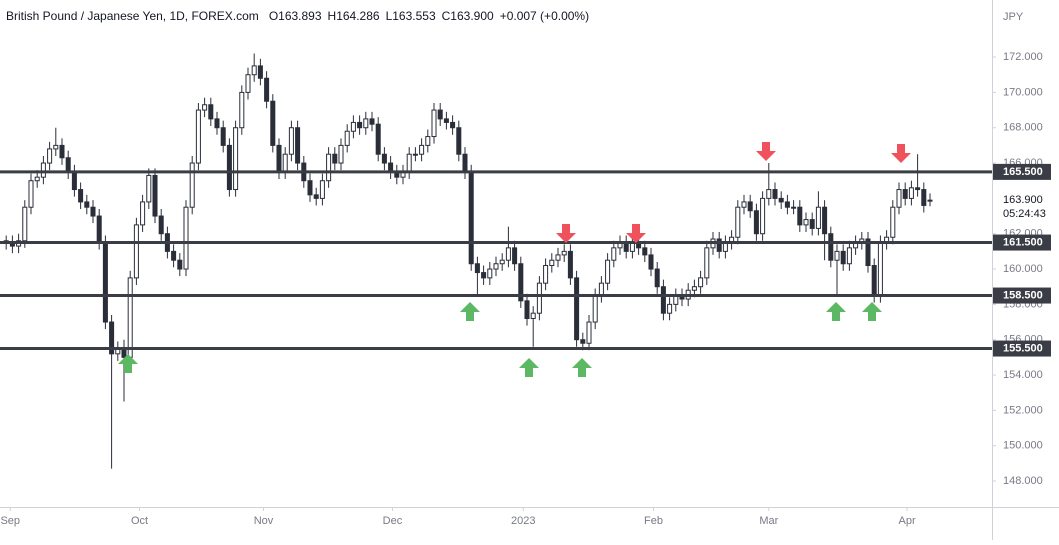  Describe the element at coordinates (1013, 17) in the screenshot. I see `unit-label: JPY` at that location.